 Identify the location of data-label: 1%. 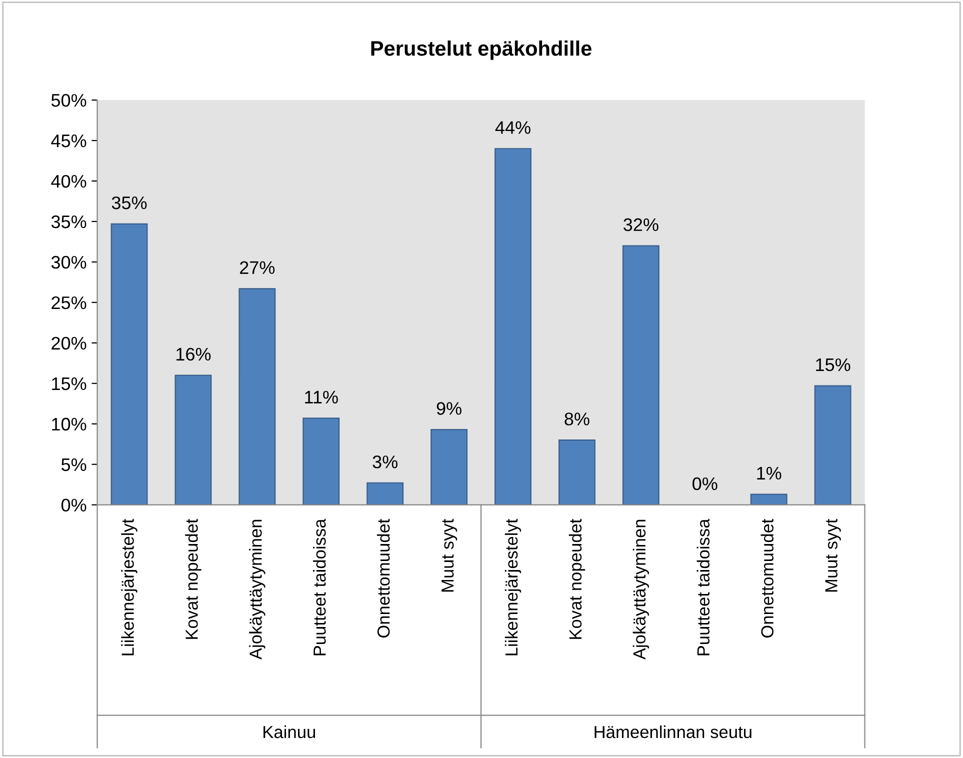
(769, 473).